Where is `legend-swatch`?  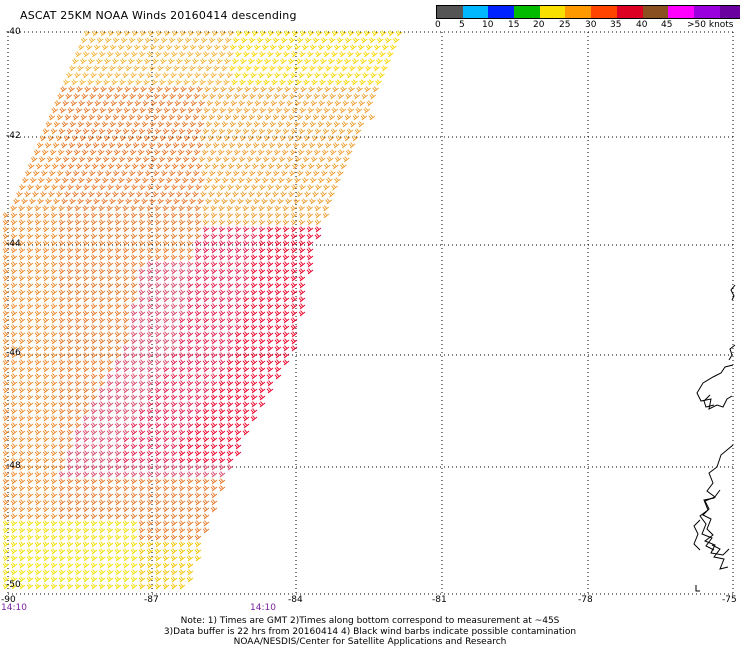
legend-swatch is located at coordinates (706, 12).